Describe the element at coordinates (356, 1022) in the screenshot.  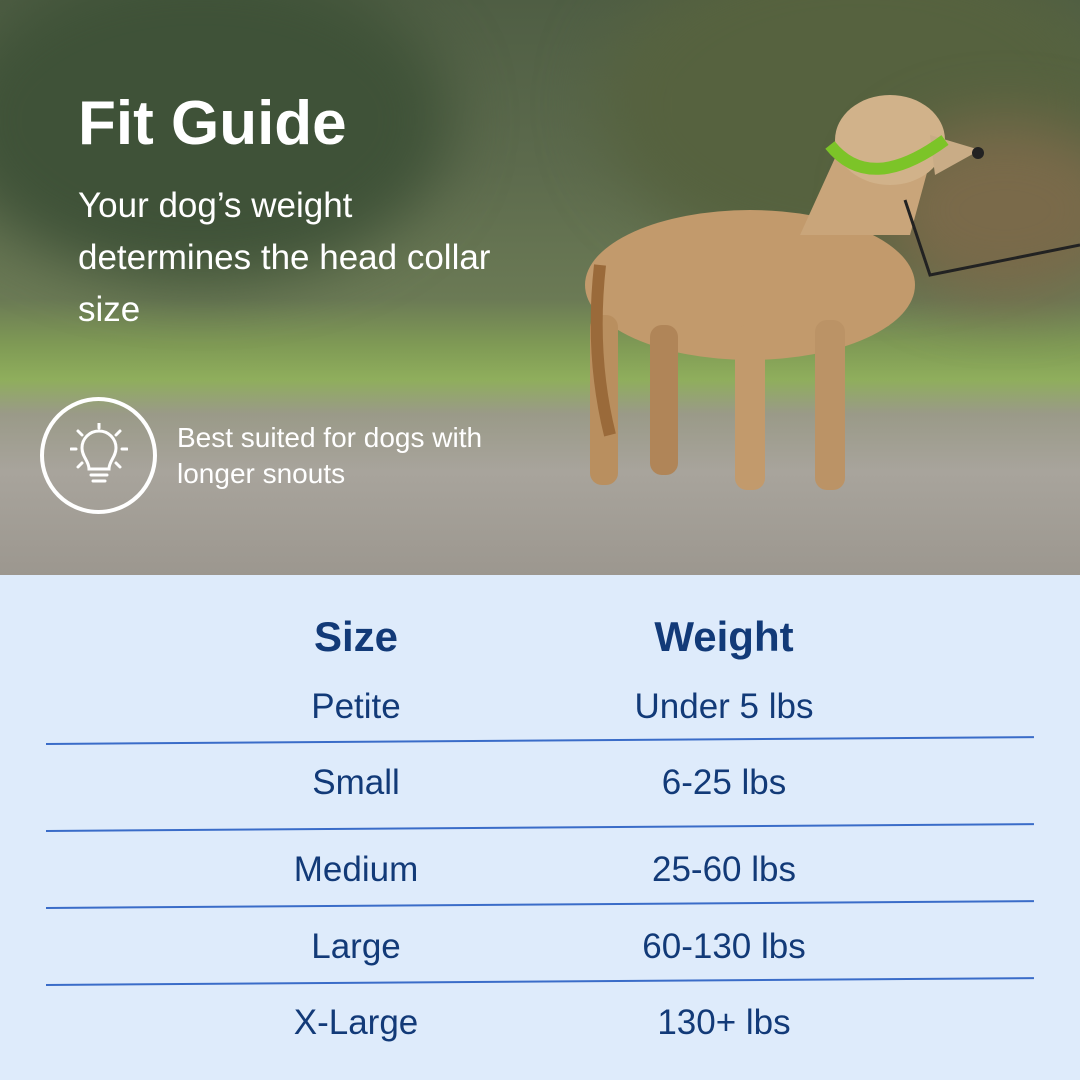
I see `size-cell: X-Large` at that location.